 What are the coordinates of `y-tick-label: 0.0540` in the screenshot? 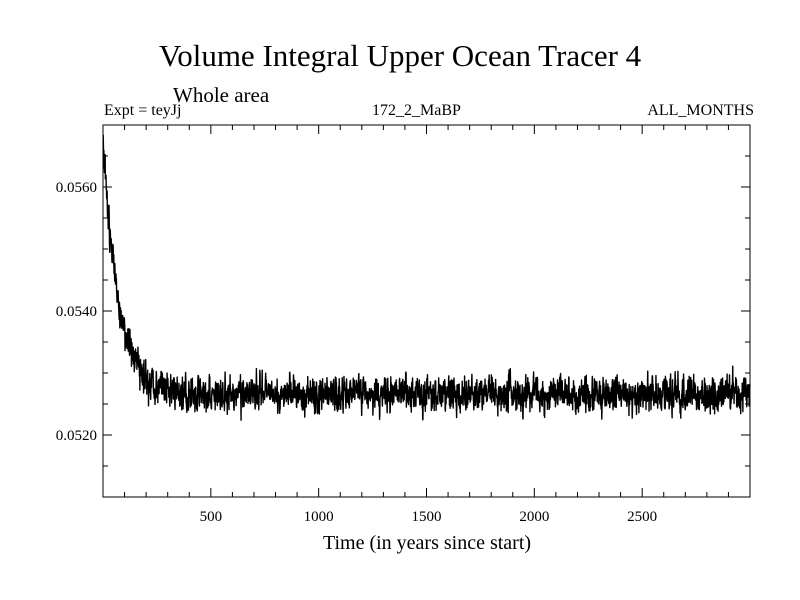 It's located at (76, 312).